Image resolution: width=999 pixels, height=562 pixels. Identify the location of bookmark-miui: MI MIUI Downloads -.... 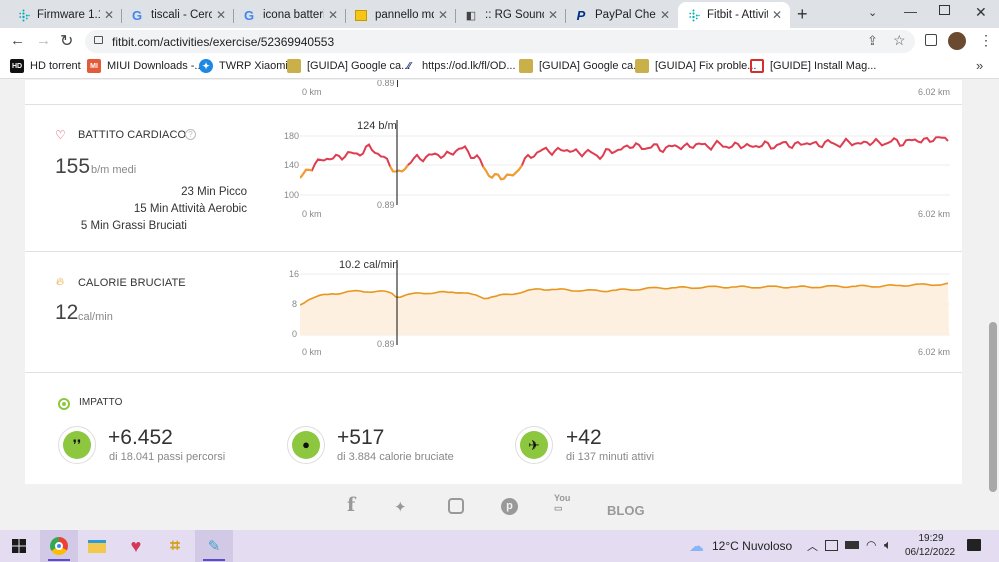
(145, 66).